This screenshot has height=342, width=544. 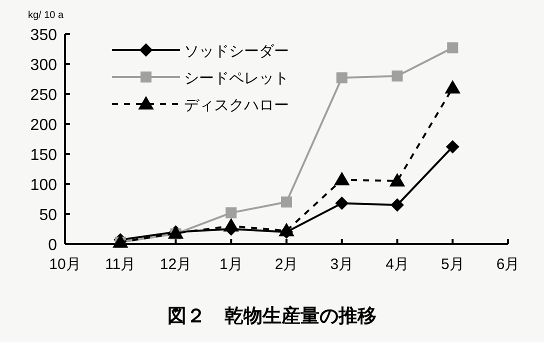 What do you see at coordinates (286, 264) in the screenshot?
I see `x-tick-label: 2月` at bounding box center [286, 264].